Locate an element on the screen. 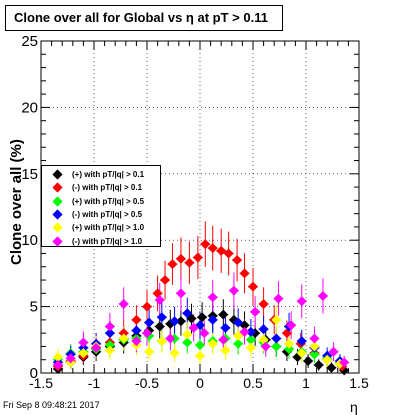 Image resolution: width=400 pixels, height=415 pixels. legend-label: (-) with pT/|q| > 0.1 is located at coordinates (107, 188).